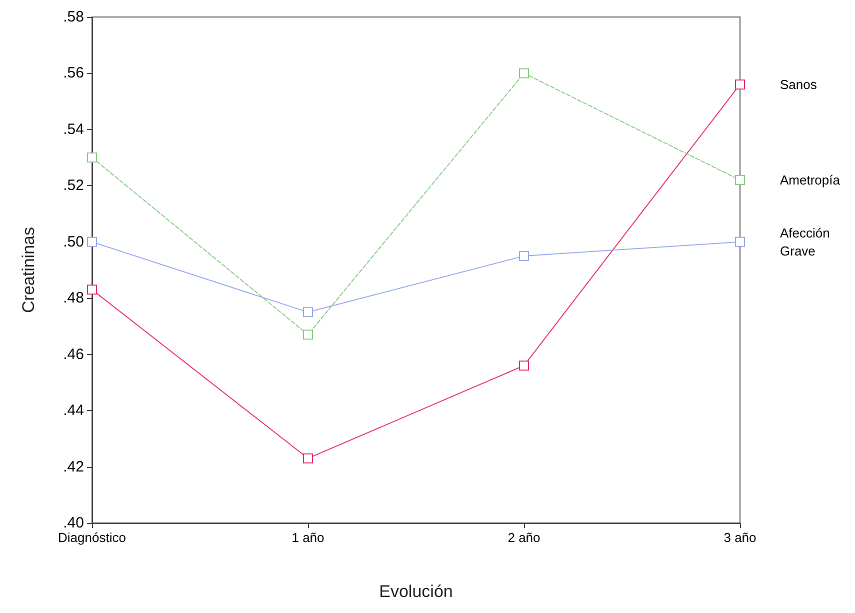 This screenshot has width=855, height=613. What do you see at coordinates (73, 241) in the screenshot?
I see `y-tick-label: .50` at bounding box center [73, 241].